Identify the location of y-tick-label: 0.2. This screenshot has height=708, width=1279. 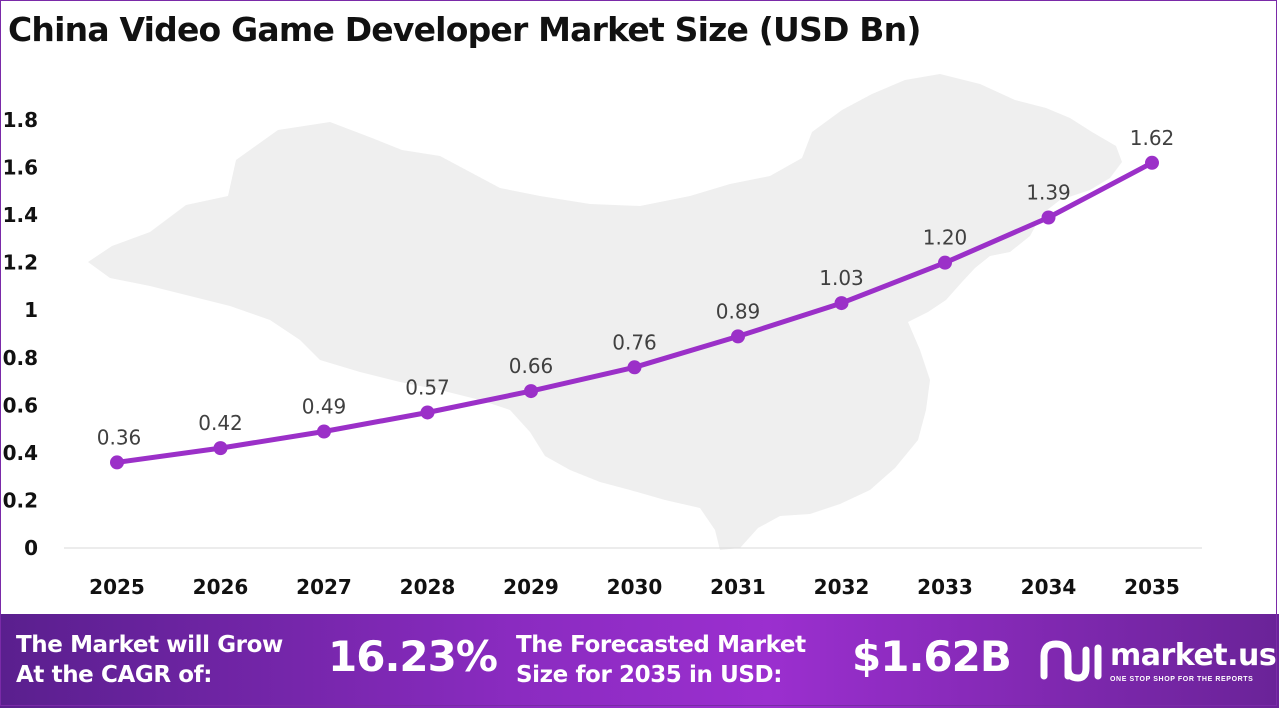
(20, 500).